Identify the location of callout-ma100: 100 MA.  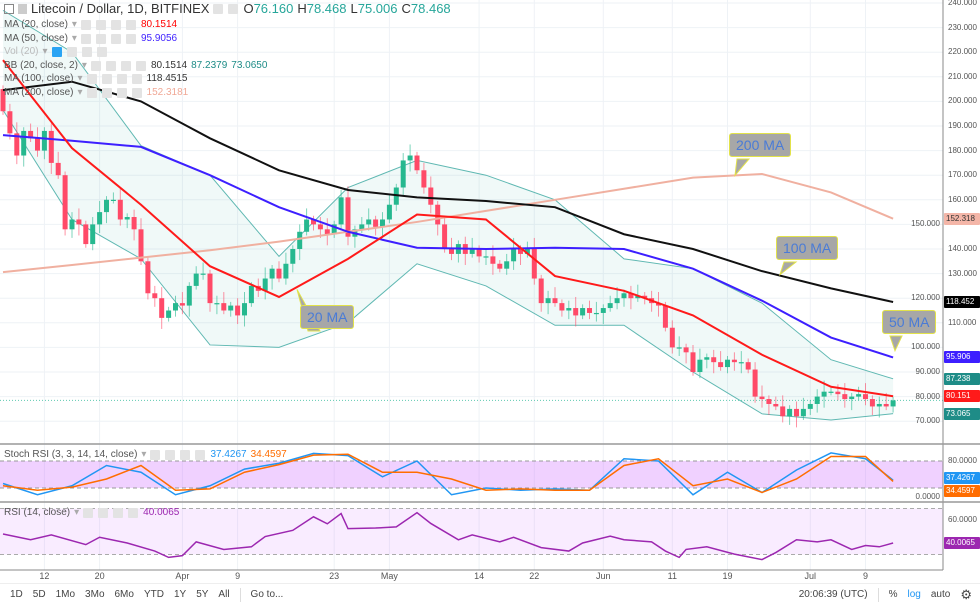
(807, 248).